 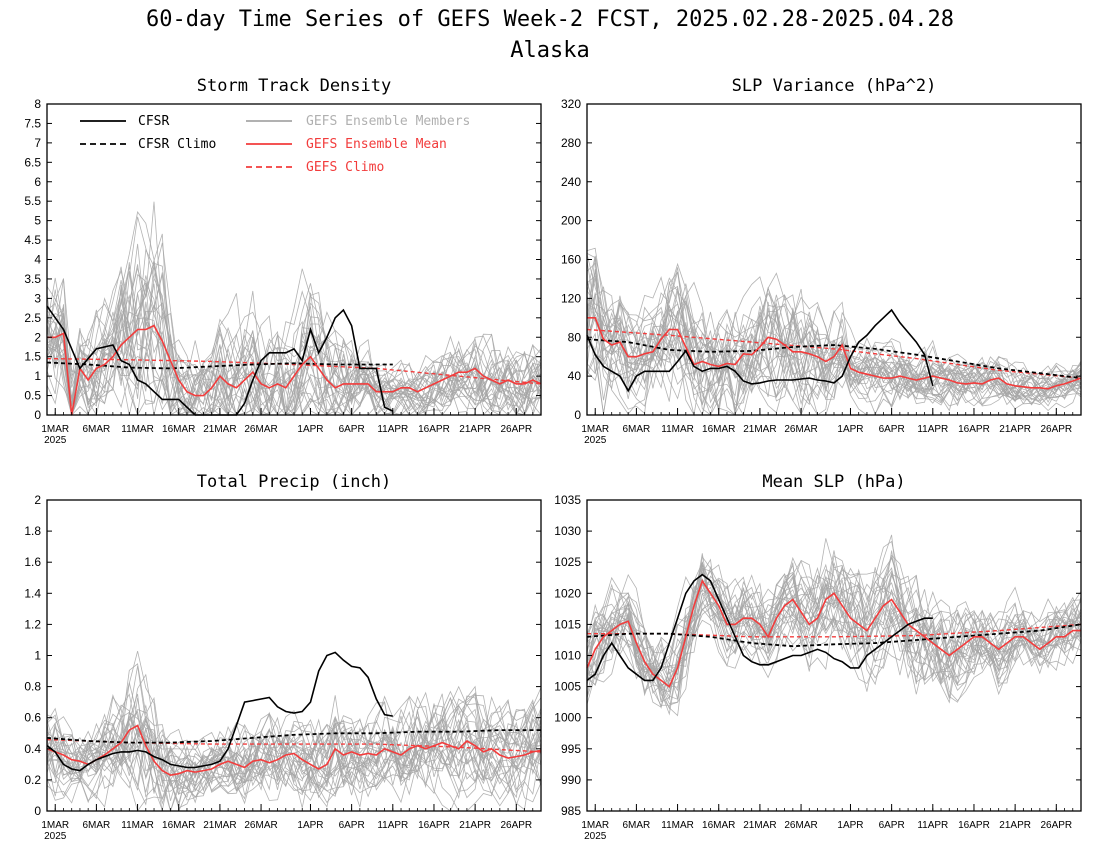 I want to click on slp-variance-title: SLP Variance (hPa^2), so click(x=834, y=86).